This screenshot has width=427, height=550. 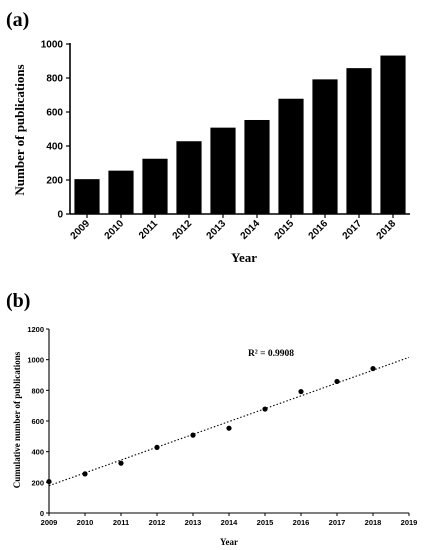 I want to click on bar-2012, so click(x=189, y=177).